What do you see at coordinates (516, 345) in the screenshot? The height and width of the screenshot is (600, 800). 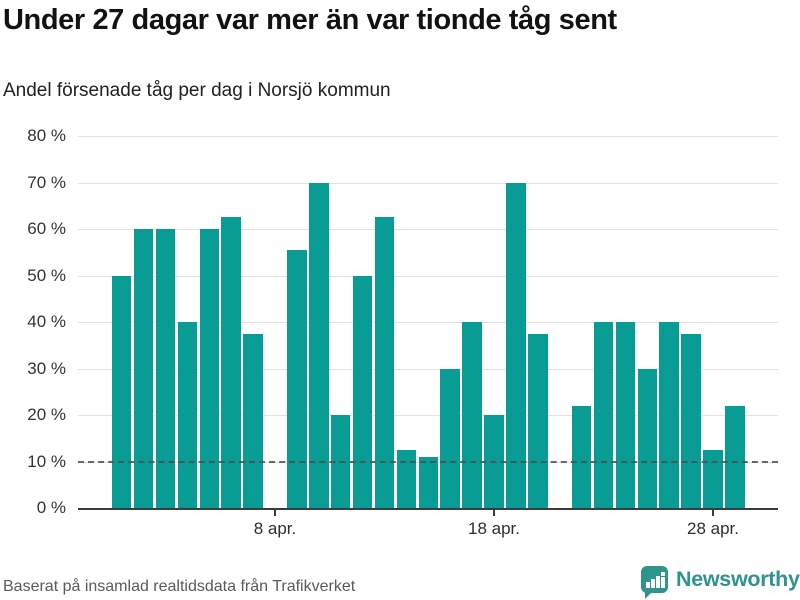 I see `bar-19apr` at bounding box center [516, 345].